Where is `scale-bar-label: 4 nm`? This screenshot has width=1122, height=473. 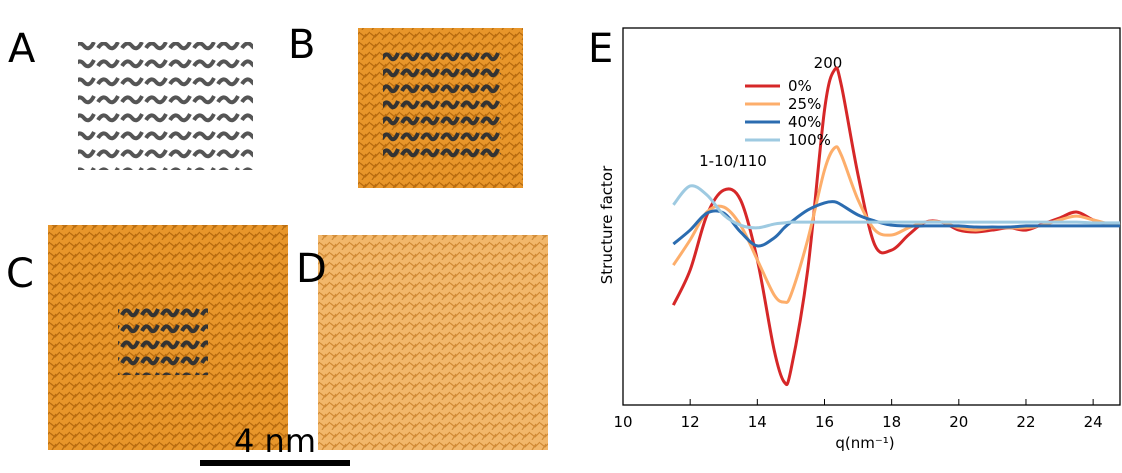
scale-bar-label: 4 nm is located at coordinates (275, 441).